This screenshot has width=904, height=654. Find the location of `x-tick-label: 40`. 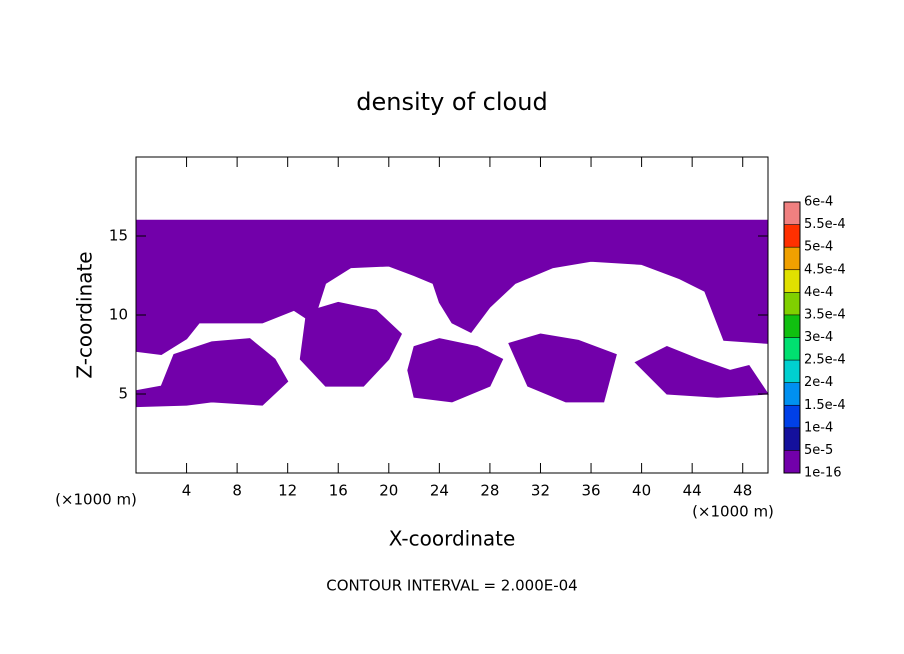

x-tick-label: 40 is located at coordinates (641, 491).